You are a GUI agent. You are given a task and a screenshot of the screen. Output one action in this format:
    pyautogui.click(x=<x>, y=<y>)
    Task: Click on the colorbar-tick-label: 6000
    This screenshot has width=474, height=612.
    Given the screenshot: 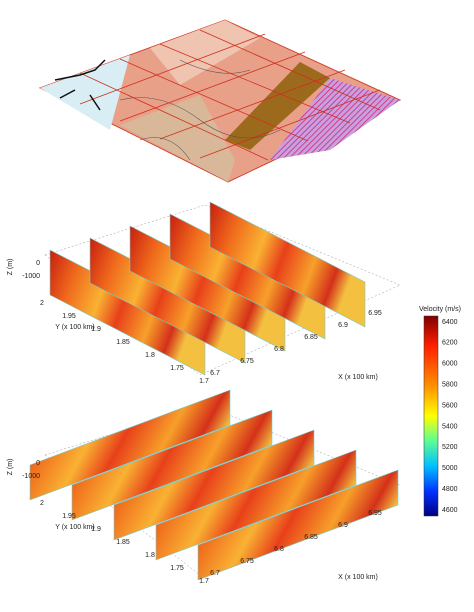 What is the action you would take?
    pyautogui.click(x=450, y=364)
    